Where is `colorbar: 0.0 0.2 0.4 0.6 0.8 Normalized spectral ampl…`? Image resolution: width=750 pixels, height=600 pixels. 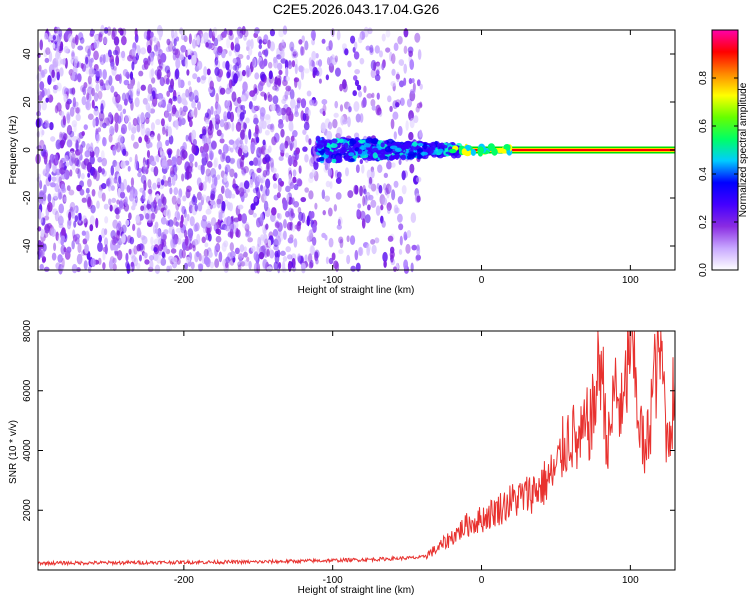
colorbar: 0.0 0.2 0.4 0.6 0.8 Normalized spectral ampl… is located at coordinates (723, 153).